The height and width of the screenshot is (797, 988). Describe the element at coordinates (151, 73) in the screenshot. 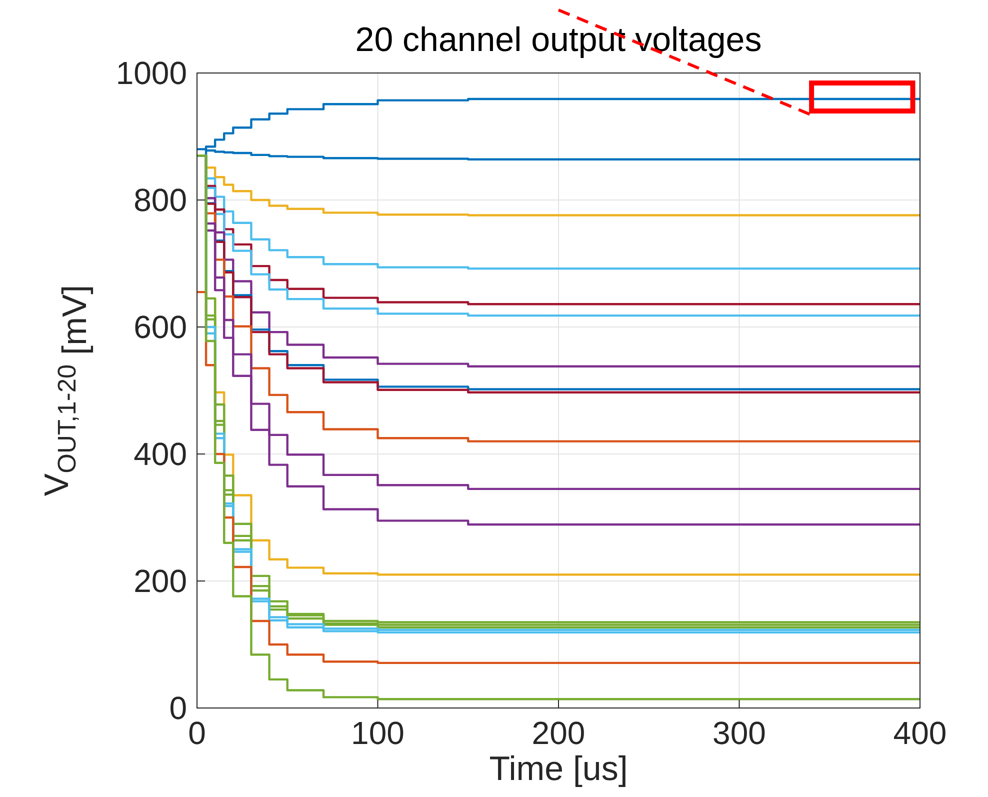

I see `y-tick-label: 1000` at that location.